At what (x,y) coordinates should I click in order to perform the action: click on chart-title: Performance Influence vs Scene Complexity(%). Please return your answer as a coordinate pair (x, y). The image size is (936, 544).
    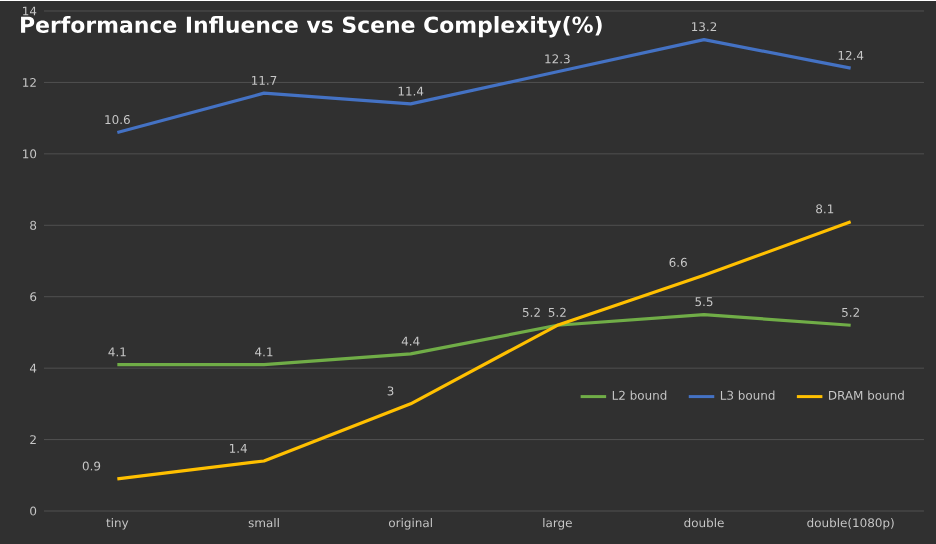
    Looking at the image, I should click on (311, 26).